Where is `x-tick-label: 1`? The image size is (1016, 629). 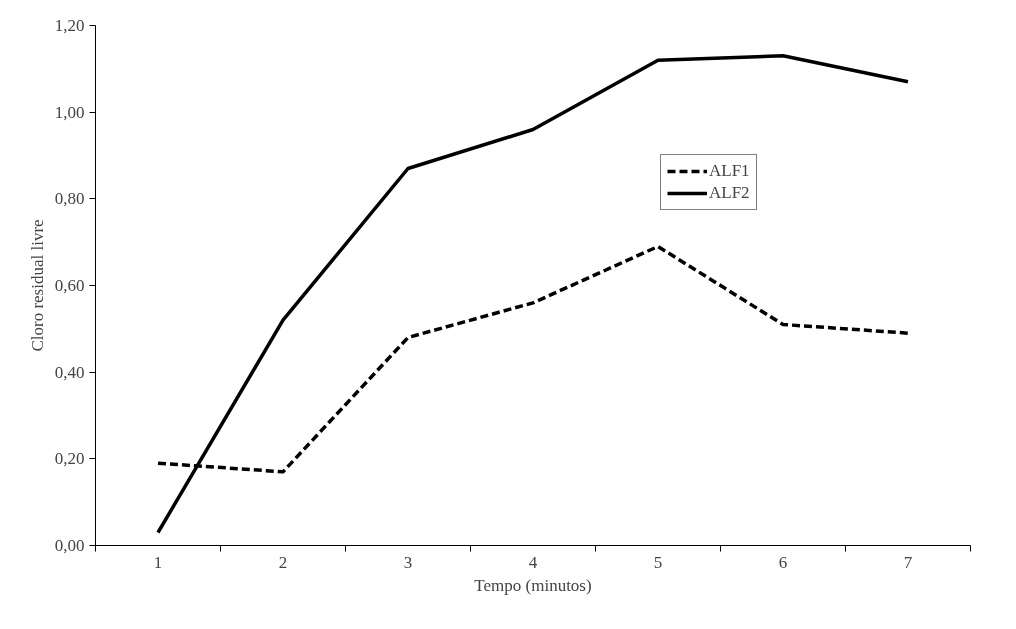
x-tick-label: 1 is located at coordinates (158, 562).